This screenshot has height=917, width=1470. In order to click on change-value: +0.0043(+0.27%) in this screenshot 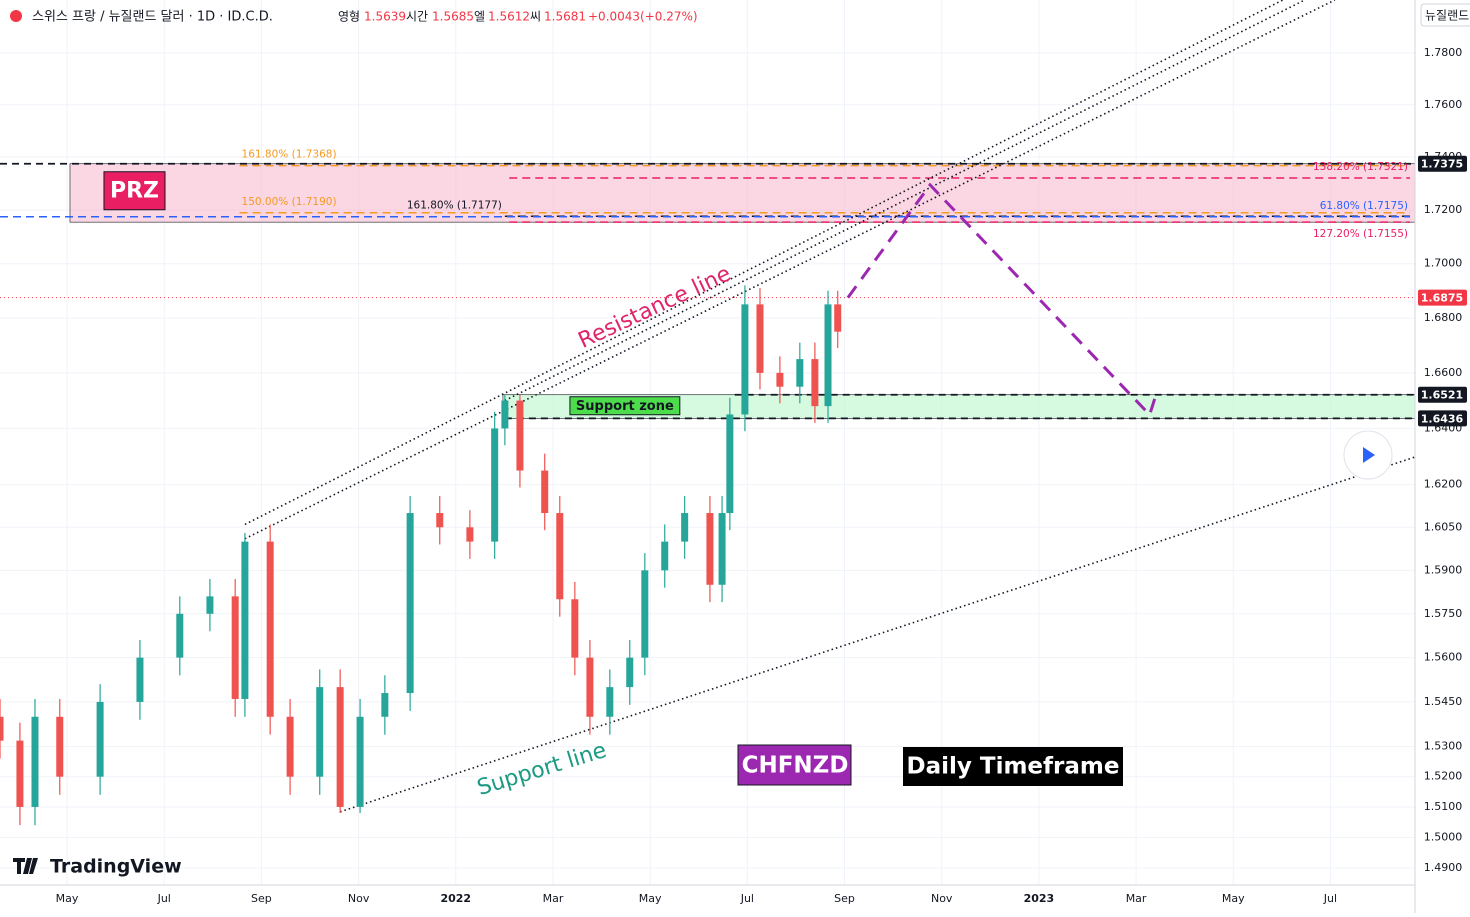, I will do `click(643, 17)`.